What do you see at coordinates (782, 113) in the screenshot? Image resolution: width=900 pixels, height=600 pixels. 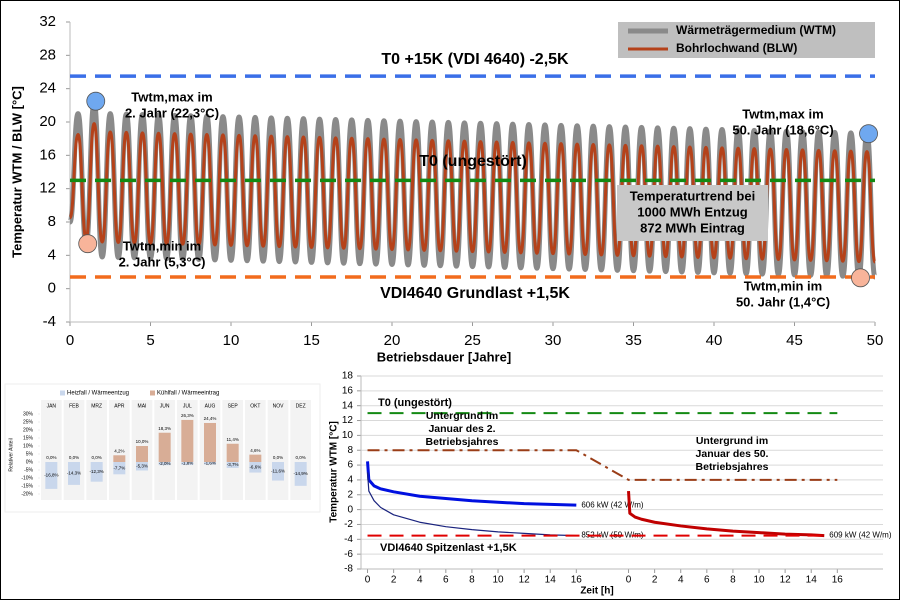 I see `annotation-text: Twtm,max im` at bounding box center [782, 113].